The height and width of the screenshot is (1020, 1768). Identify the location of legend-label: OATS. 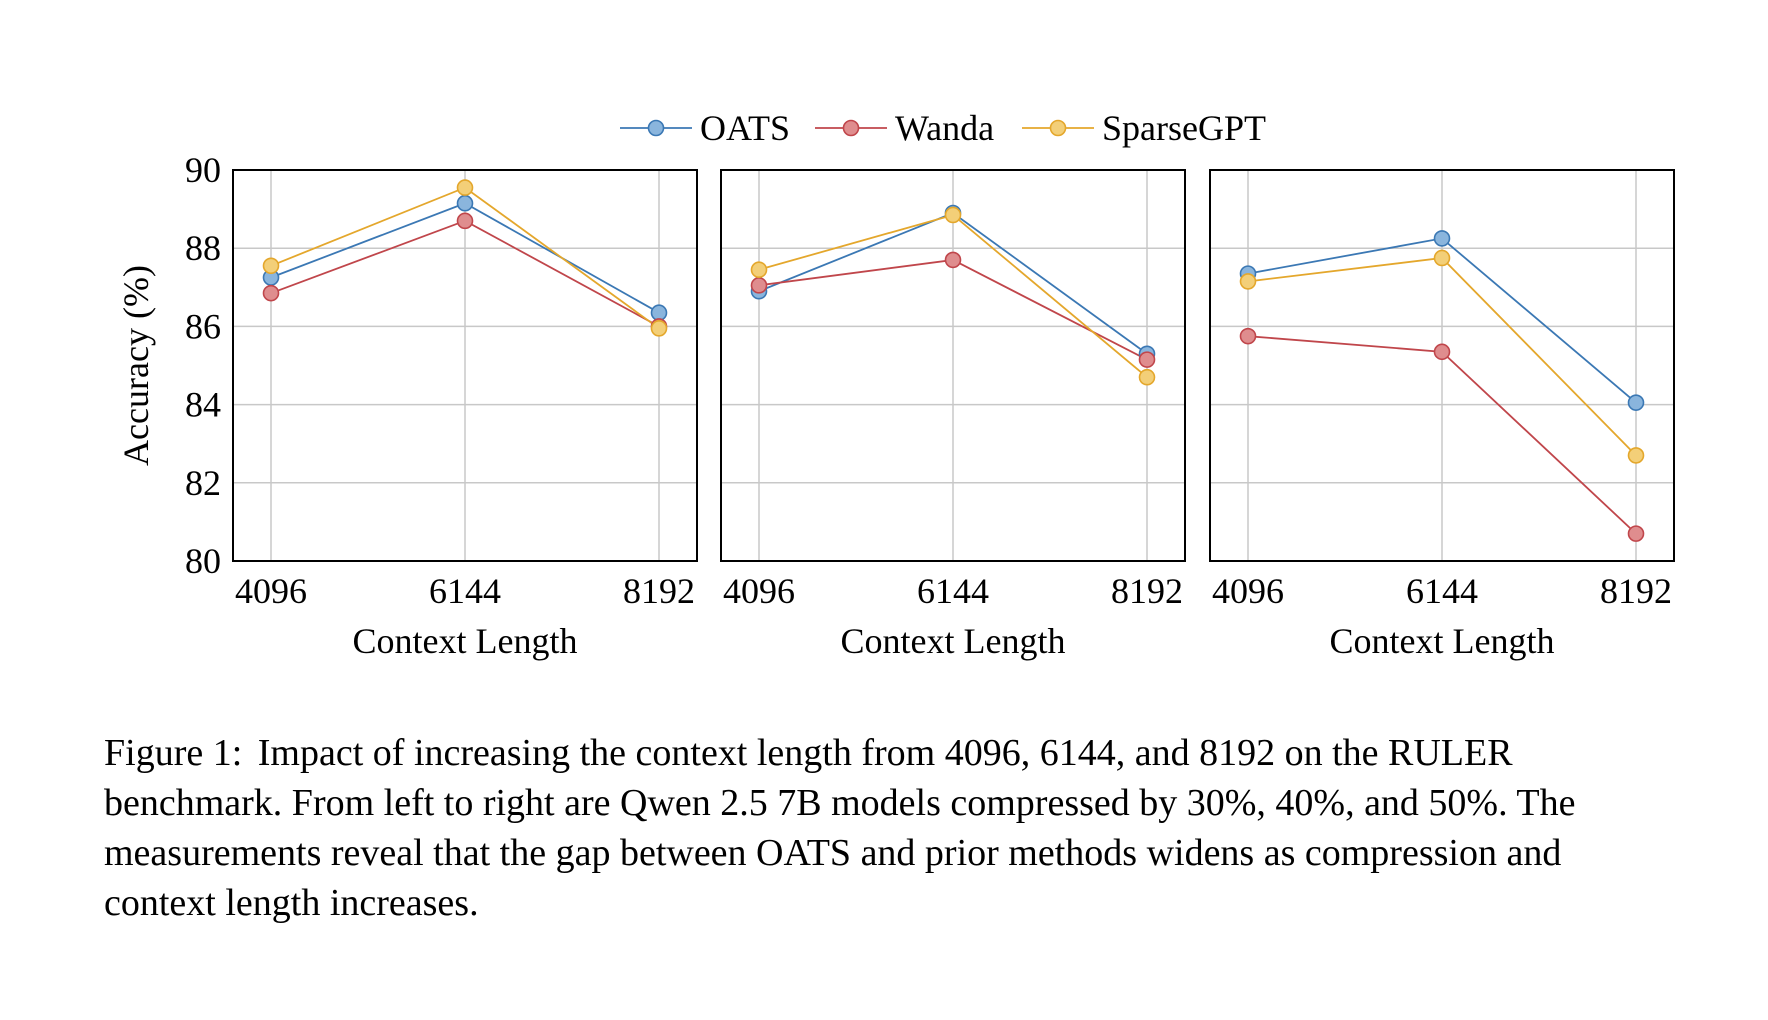
(745, 128).